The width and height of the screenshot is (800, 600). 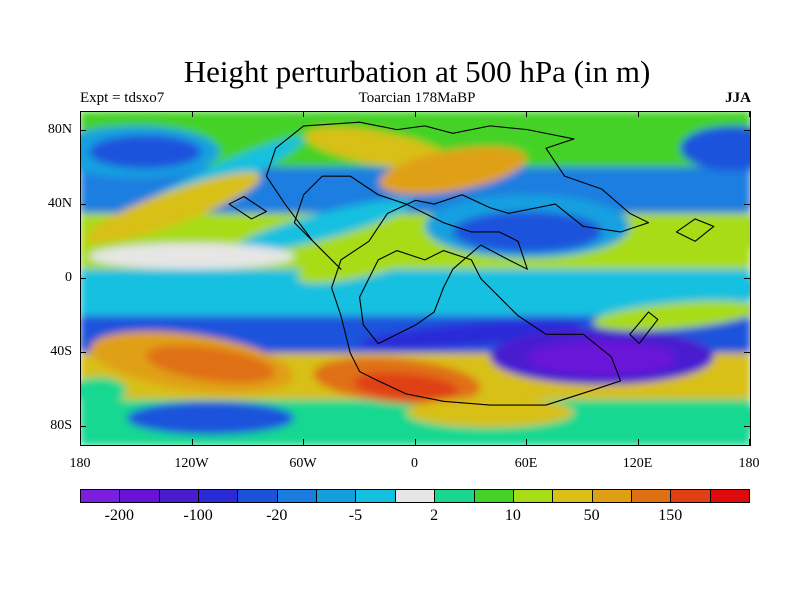 I want to click on period-label: Toarcian 178MaBP, so click(x=417, y=98).